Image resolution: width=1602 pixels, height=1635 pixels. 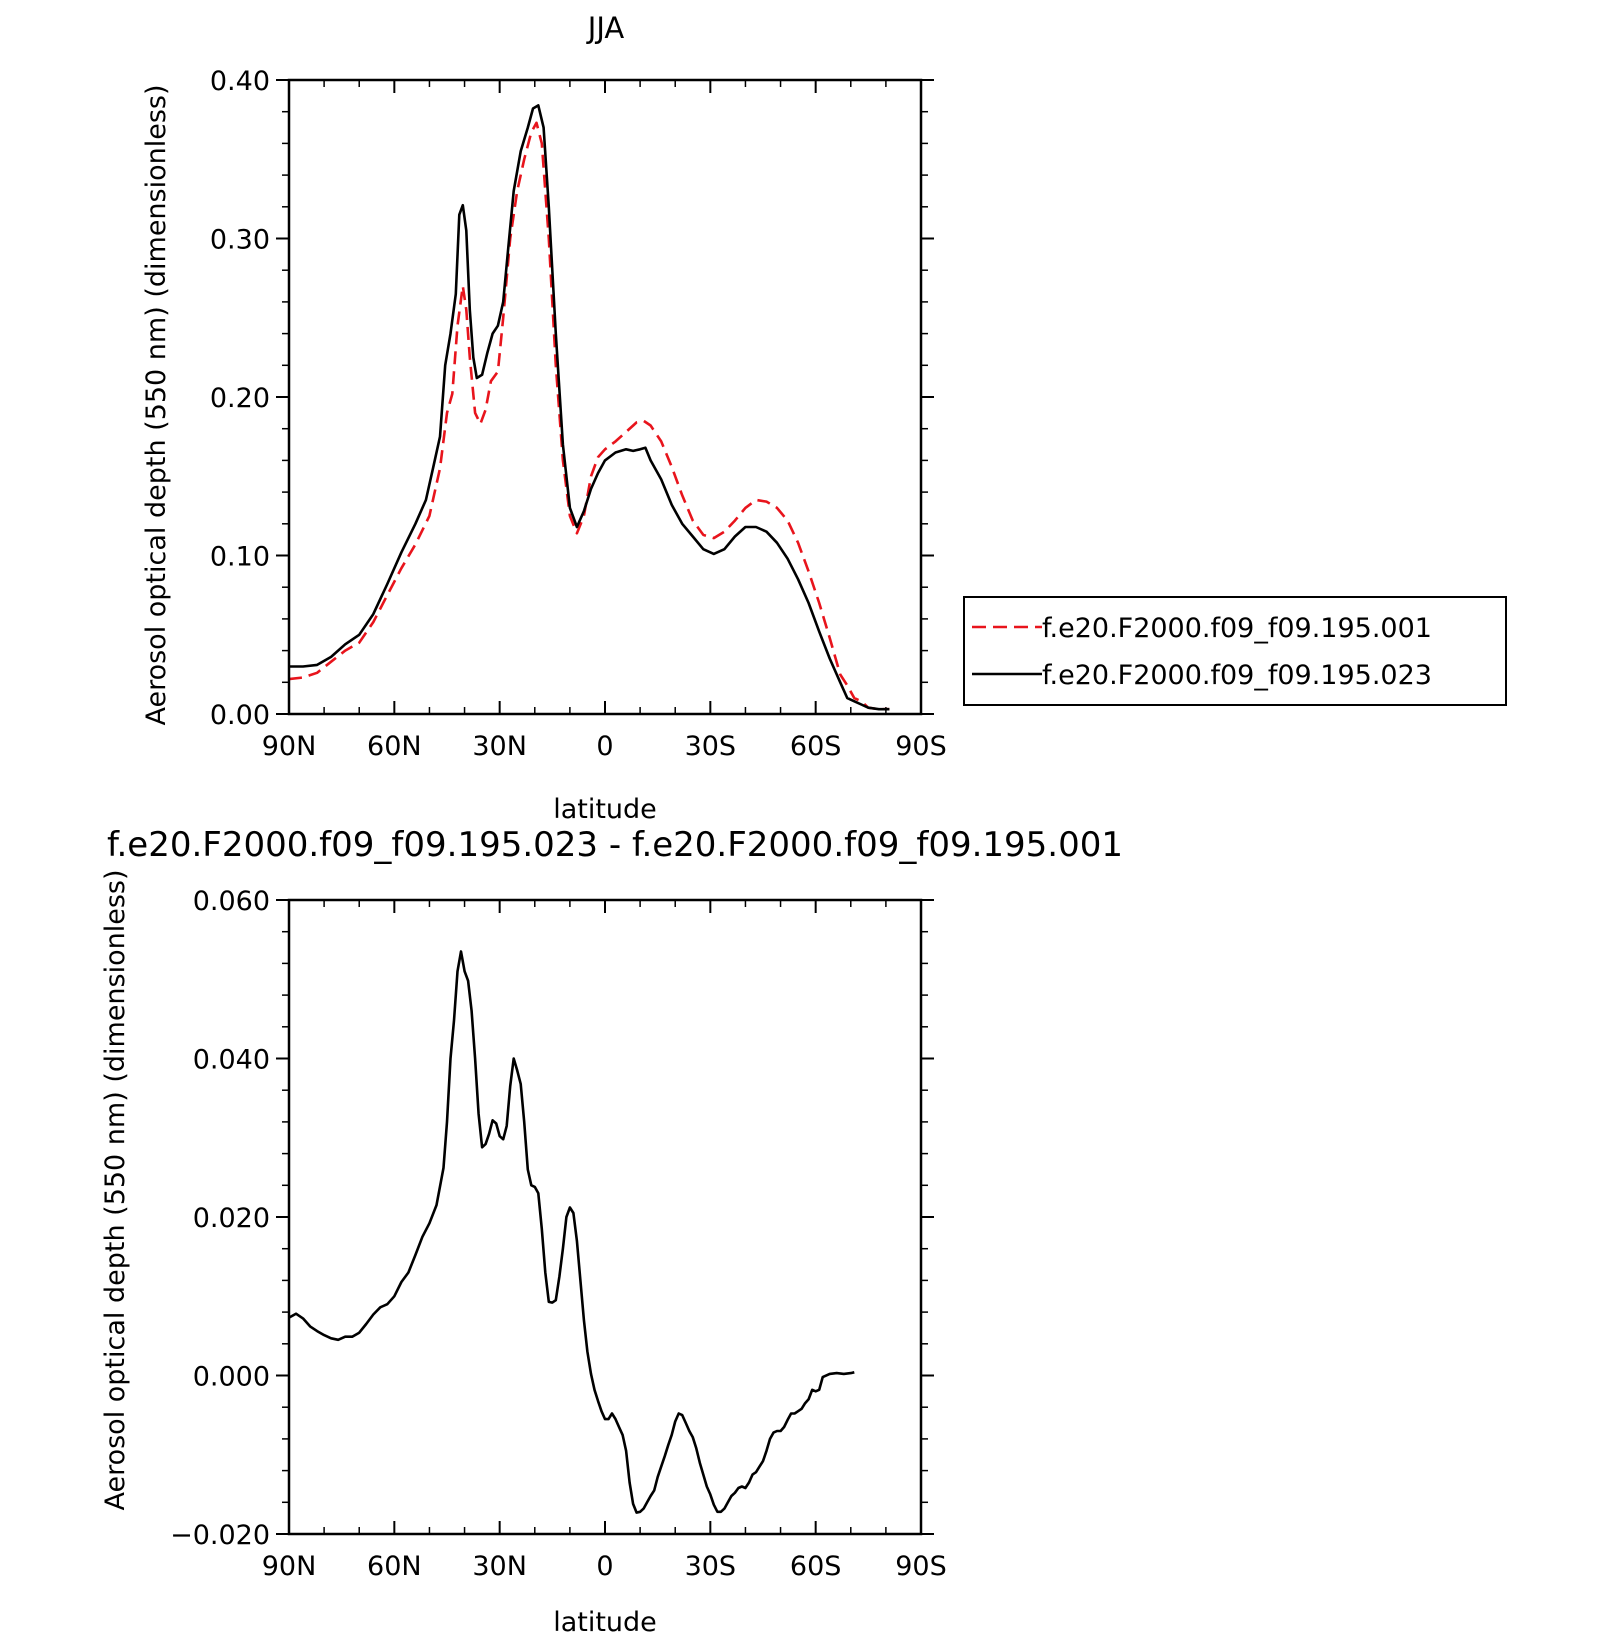 I want to click on top-chart-title: JJA, so click(x=605, y=28).